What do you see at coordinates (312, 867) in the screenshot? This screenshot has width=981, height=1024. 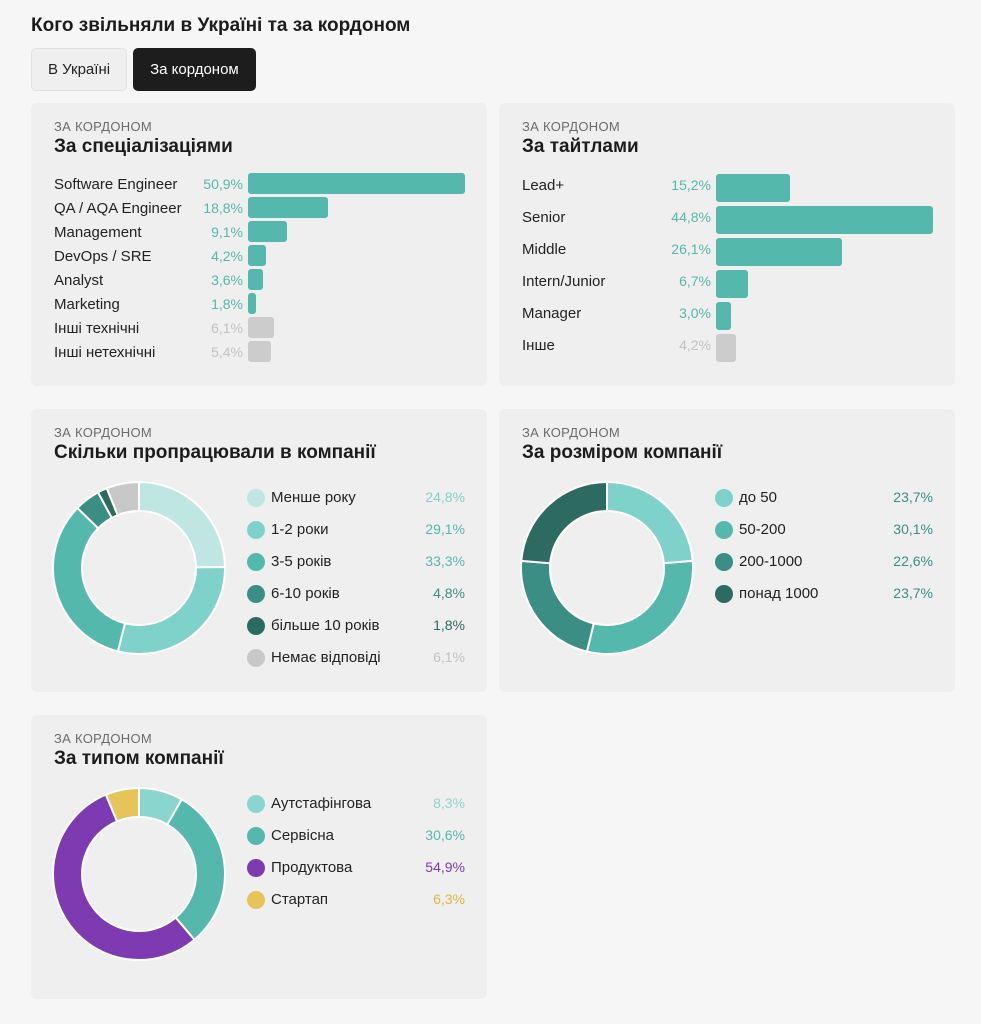 I see `legend-label: Продуктова` at bounding box center [312, 867].